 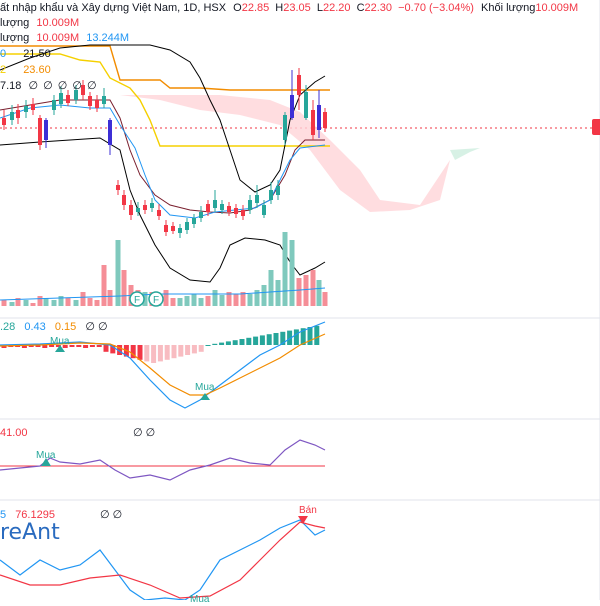 What do you see at coordinates (27, 515) in the screenshot?
I see `stoch-legend: 5 76.1295` at bounding box center [27, 515].